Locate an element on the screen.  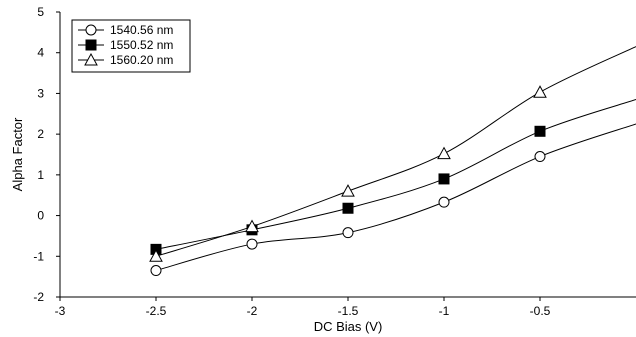
y-tick-label: 0 is located at coordinates (40, 216).